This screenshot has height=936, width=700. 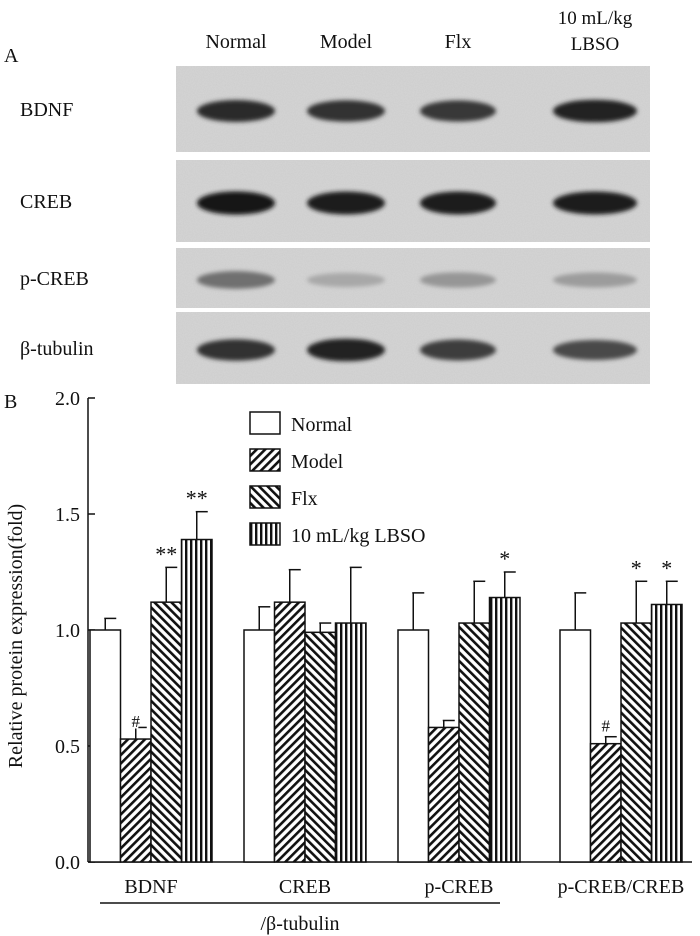 What do you see at coordinates (54, 279) in the screenshot?
I see `blot-row-label: p-CREB` at bounding box center [54, 279].